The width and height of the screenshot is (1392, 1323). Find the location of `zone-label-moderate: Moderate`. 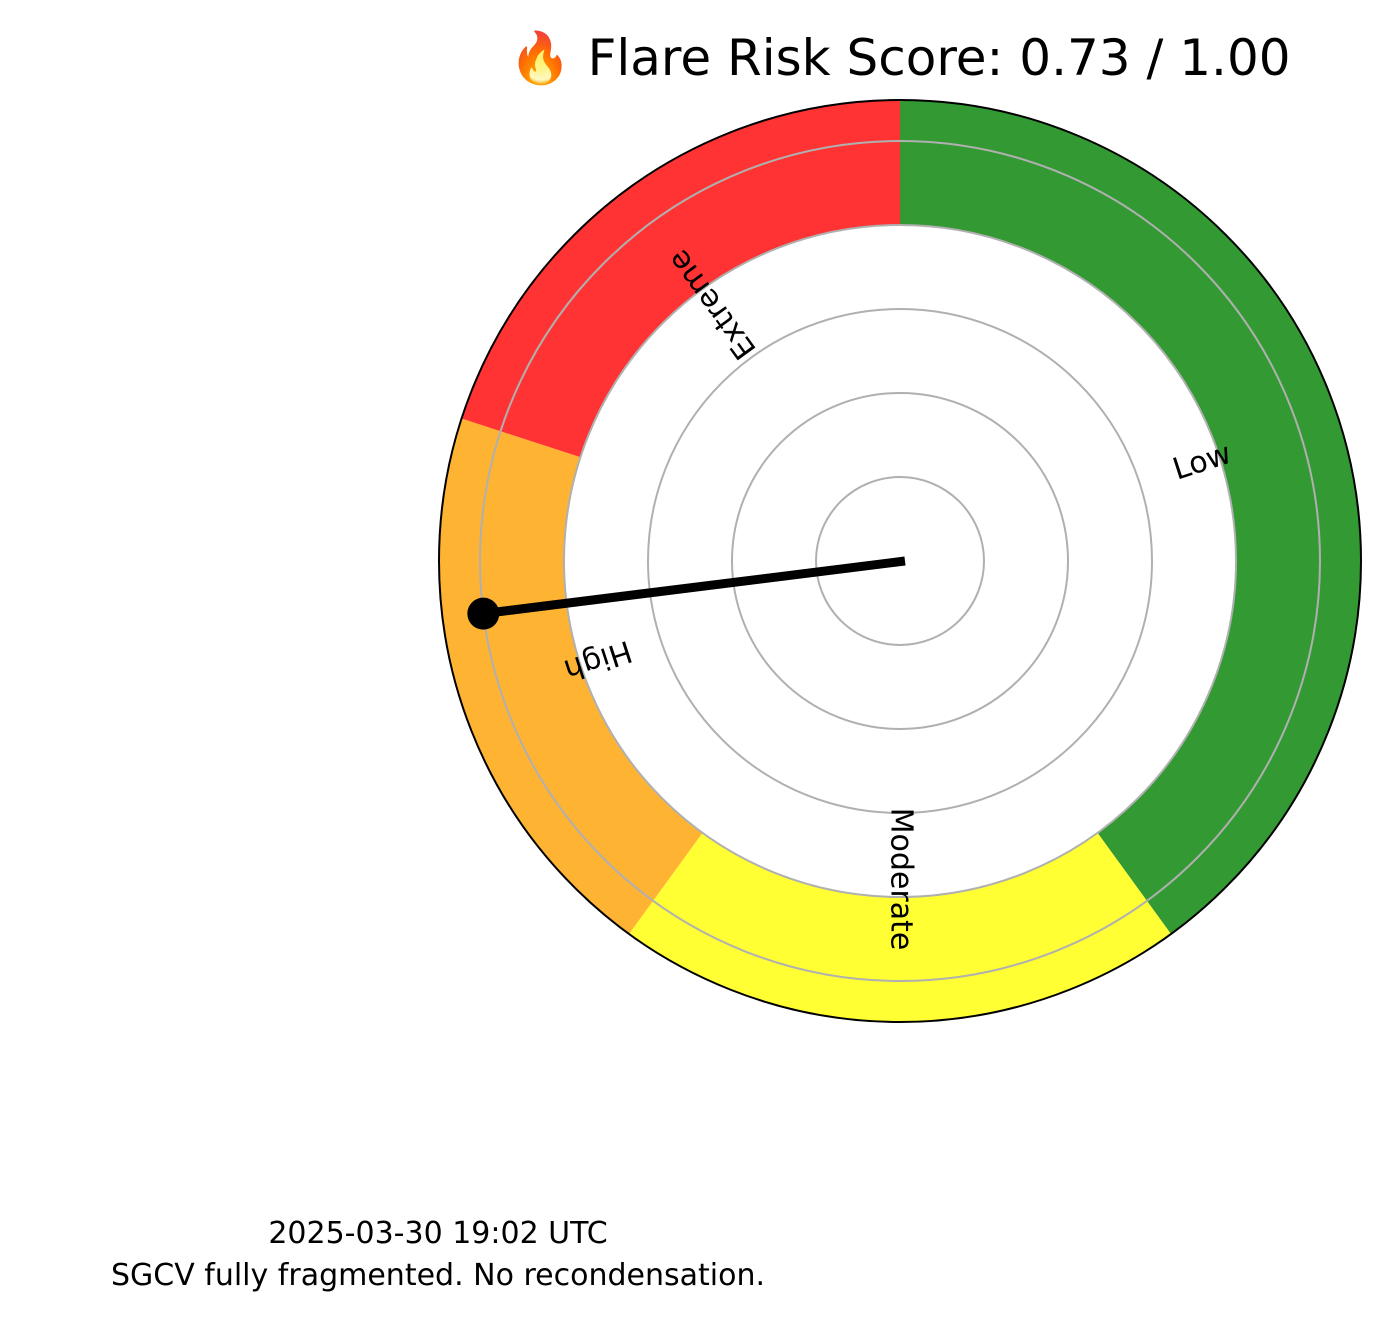

zone-label-moderate: Moderate is located at coordinates (901, 879).